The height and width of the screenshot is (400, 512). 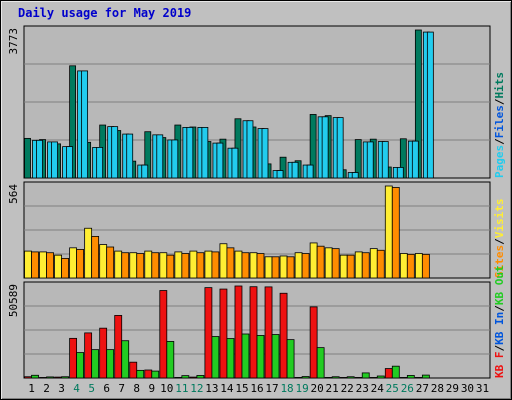 What do you see at coordinates (256, 388) in the screenshot?
I see `x-tick-label: 16` at bounding box center [256, 388].